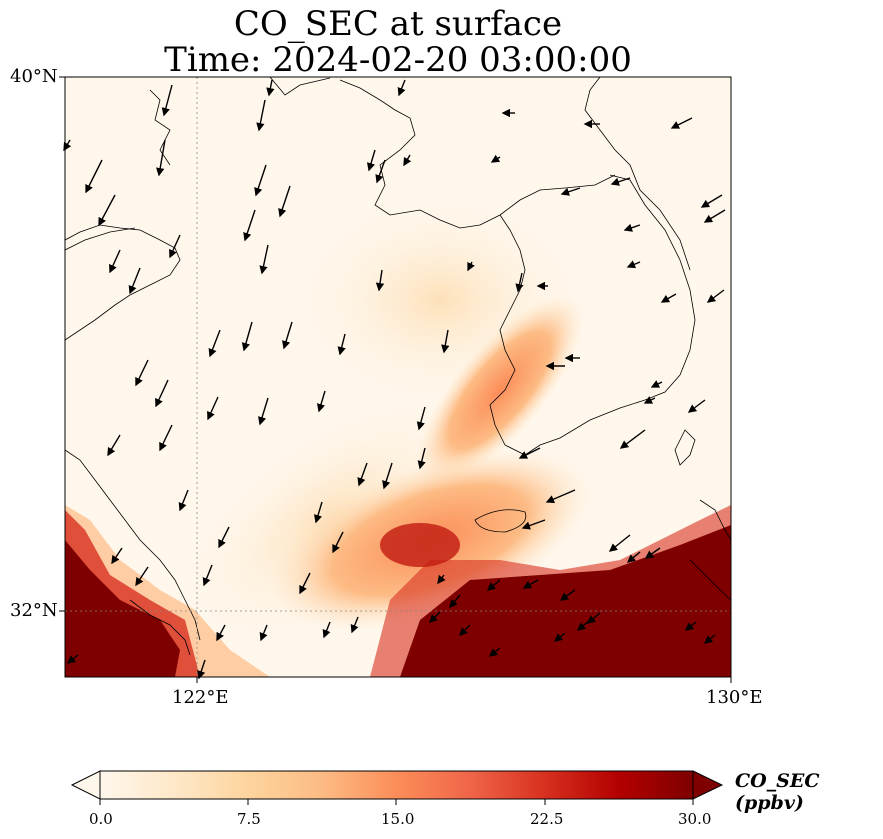 The height and width of the screenshot is (839, 883). What do you see at coordinates (398, 24) in the screenshot?
I see `title-line-1: CO_SEC at surface` at bounding box center [398, 24].